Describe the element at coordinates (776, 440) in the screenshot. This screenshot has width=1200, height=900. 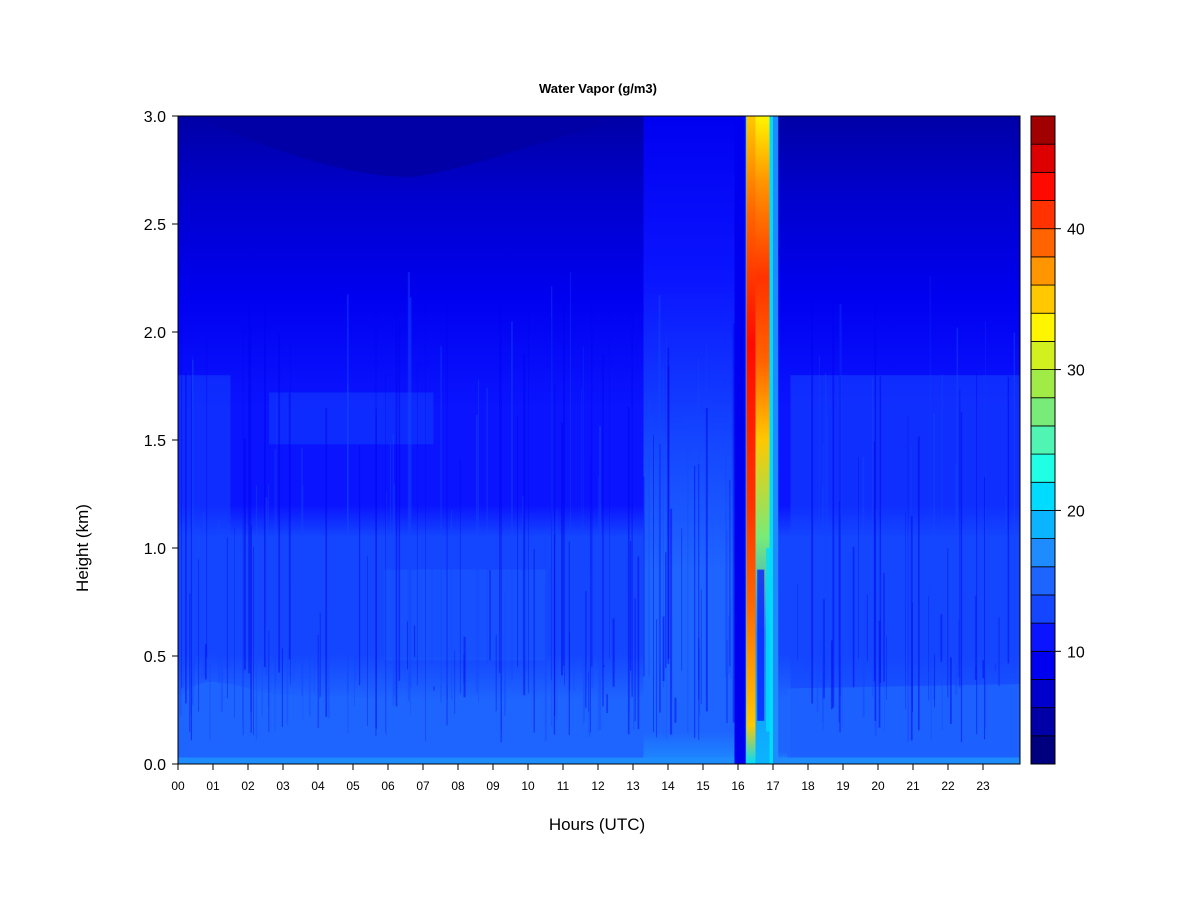
I see `plume-outer-right` at that location.